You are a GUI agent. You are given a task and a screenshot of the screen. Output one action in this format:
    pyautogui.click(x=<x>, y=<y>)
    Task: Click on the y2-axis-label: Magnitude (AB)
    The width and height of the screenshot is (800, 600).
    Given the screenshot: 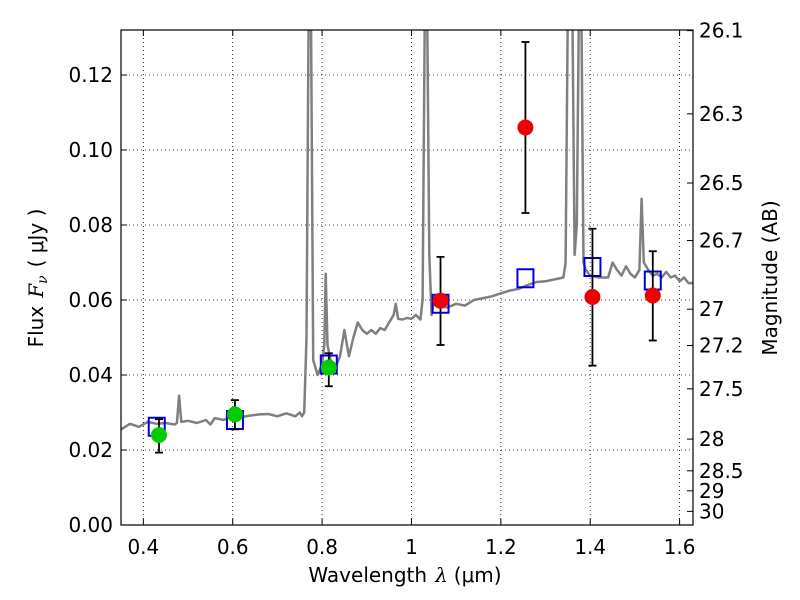 What is the action you would take?
    pyautogui.click(x=770, y=277)
    